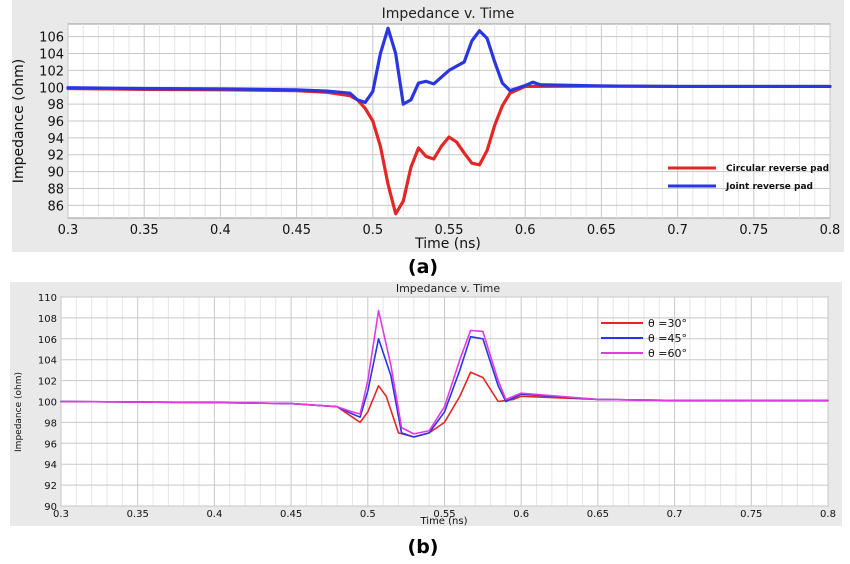  What do you see at coordinates (449, 66) in the screenshot?
I see `series-line-joint-reverse-pad` at bounding box center [449, 66].